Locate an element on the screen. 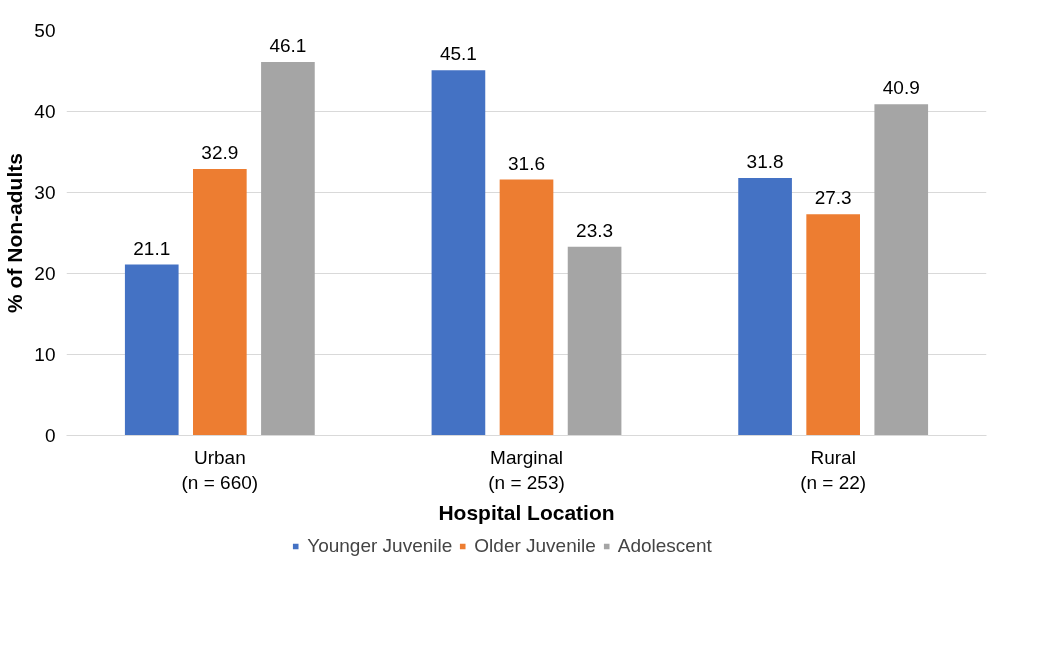 The width and height of the screenshot is (1059, 649). y-axis-title: % of Non-adults is located at coordinates (15, 233).